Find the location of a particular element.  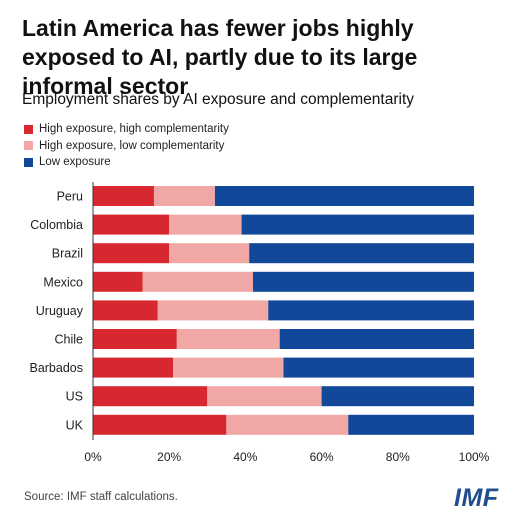

category-label-uk: UK is located at coordinates (75, 425).